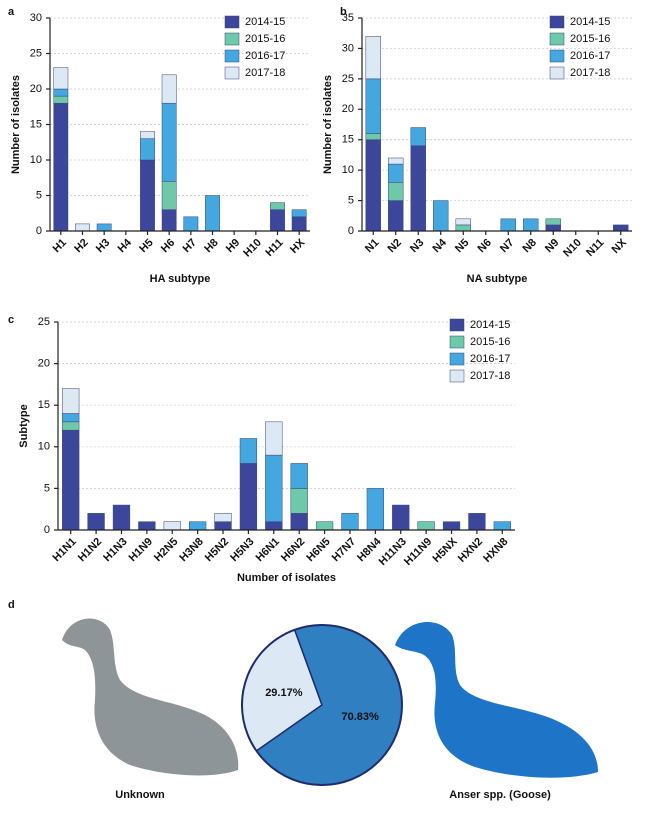  I want to click on x-tick-label: H7, so click(190, 246).